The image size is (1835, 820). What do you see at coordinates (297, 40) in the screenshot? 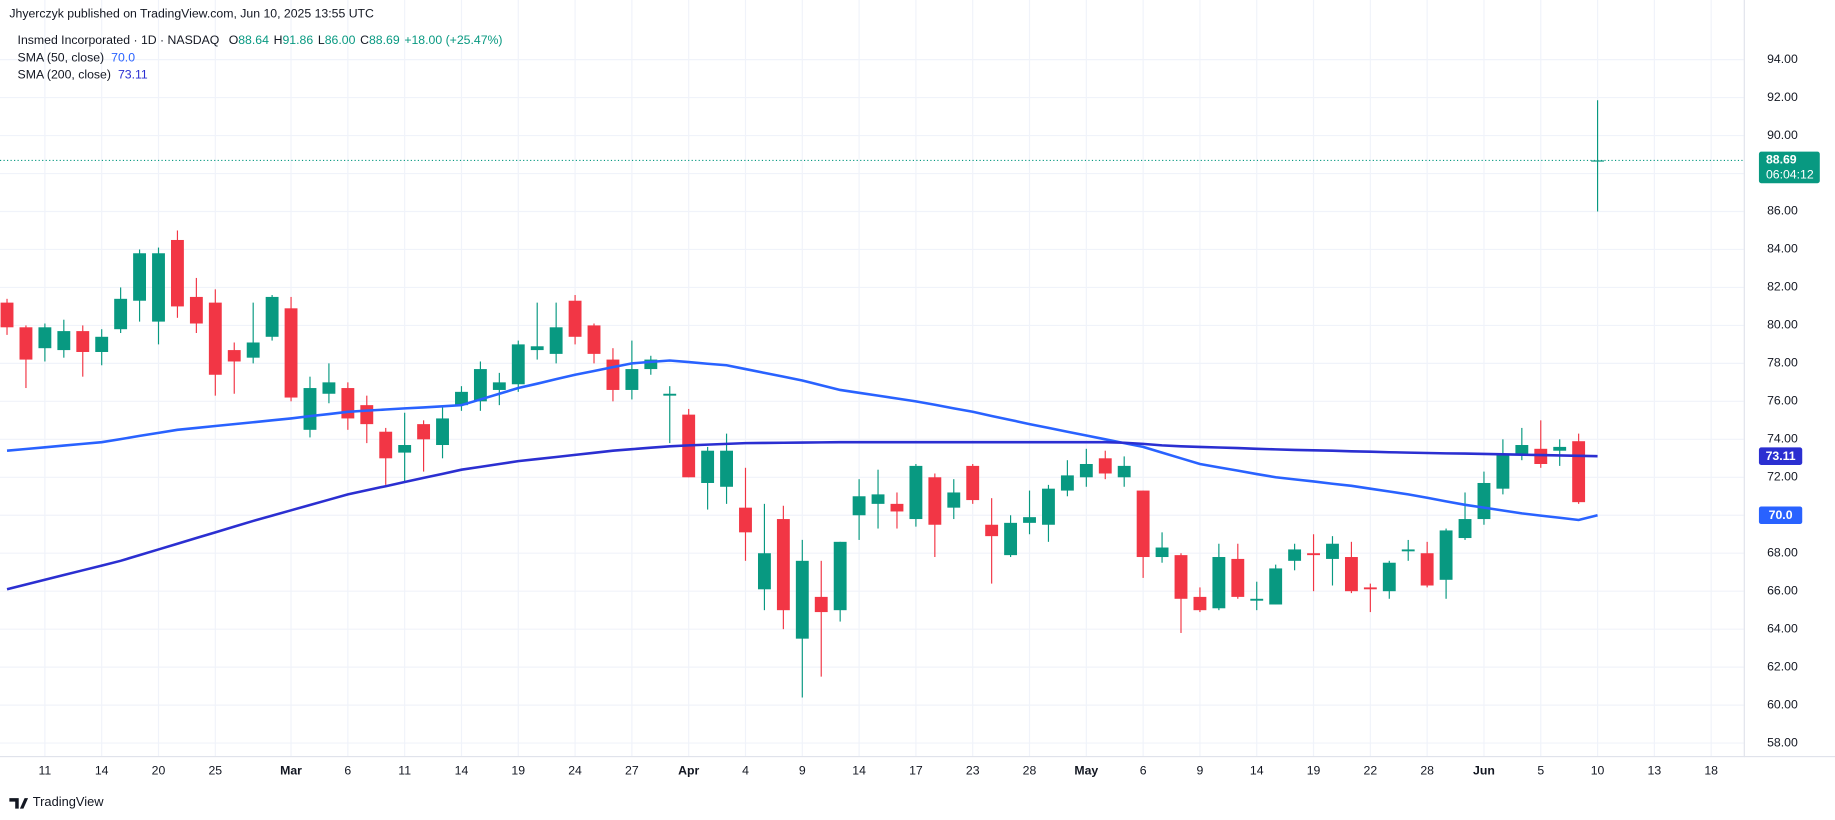
I see `ohlc-value: 91.86` at bounding box center [297, 40].